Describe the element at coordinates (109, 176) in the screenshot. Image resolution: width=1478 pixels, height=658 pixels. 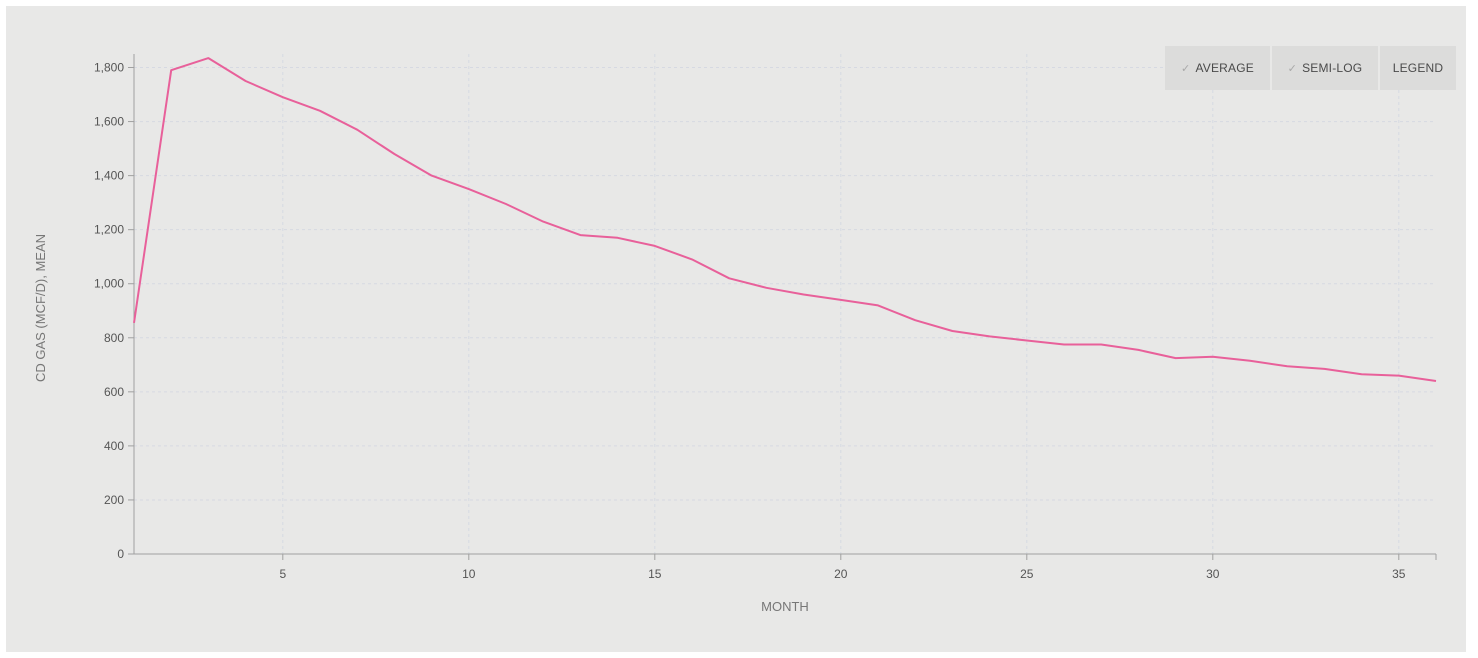
I see `y-tick-label: 1,400` at that location.